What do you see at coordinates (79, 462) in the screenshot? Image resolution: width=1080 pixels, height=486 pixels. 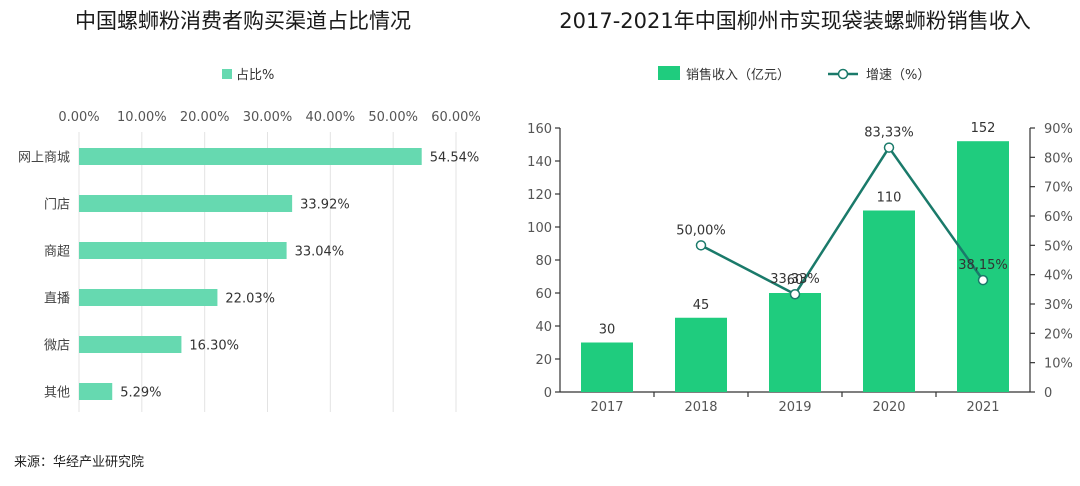 I see `source-note: 来源：华经产业研究院` at bounding box center [79, 462].